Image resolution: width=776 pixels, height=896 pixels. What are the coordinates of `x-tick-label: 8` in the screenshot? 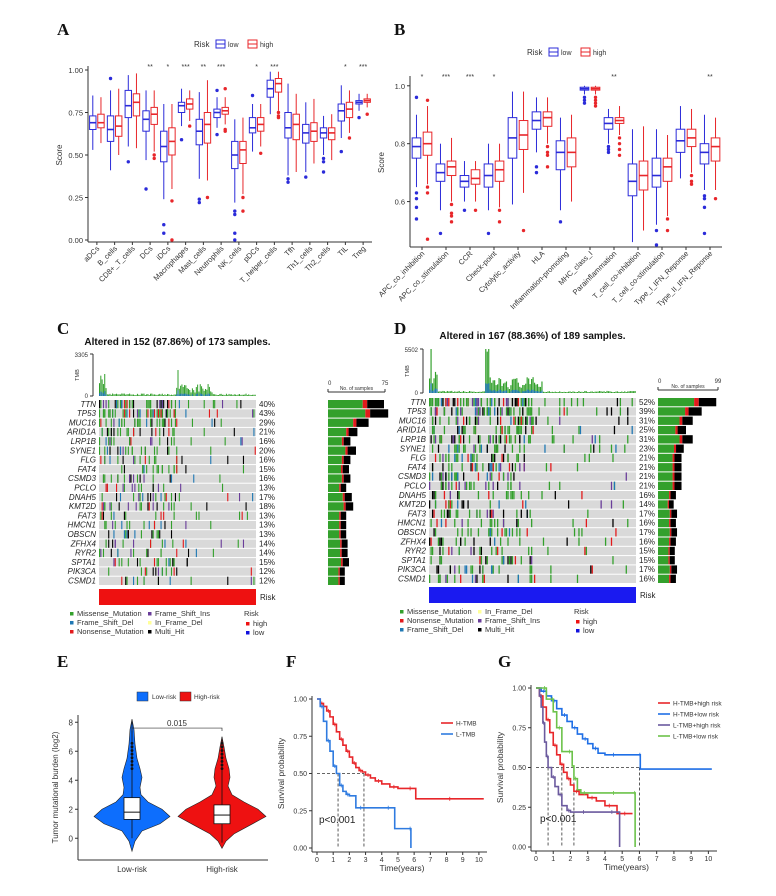 It's located at (447, 860).